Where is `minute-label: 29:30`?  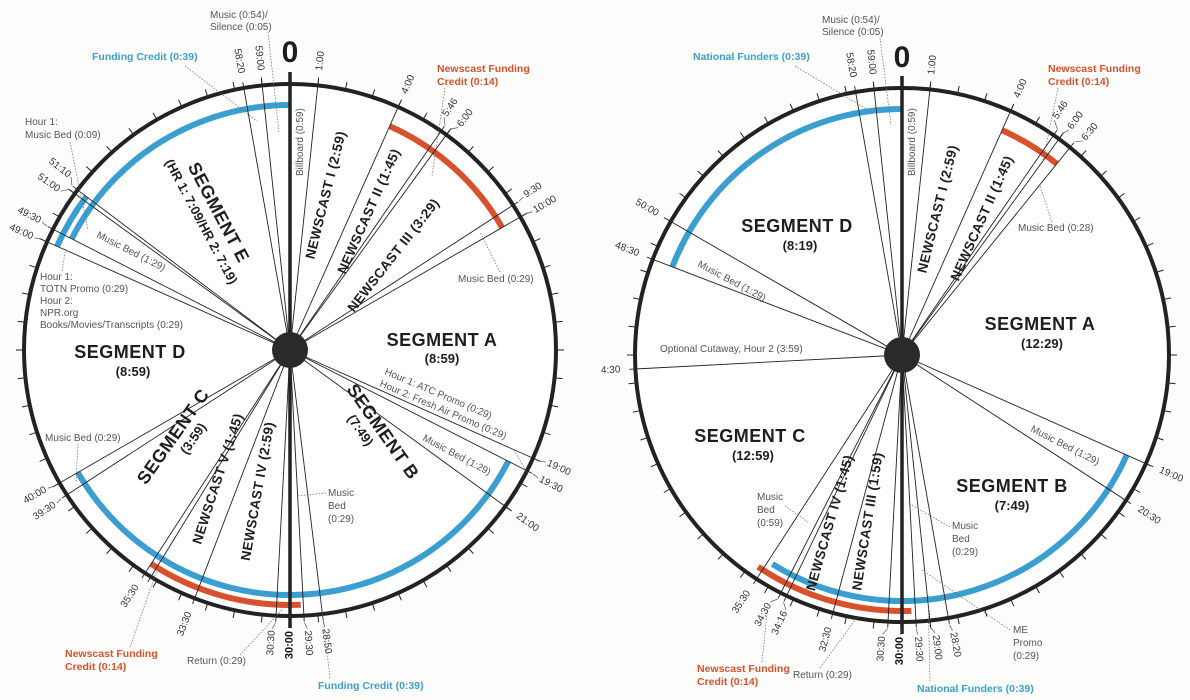 minute-label: 29:30 is located at coordinates (308, 643).